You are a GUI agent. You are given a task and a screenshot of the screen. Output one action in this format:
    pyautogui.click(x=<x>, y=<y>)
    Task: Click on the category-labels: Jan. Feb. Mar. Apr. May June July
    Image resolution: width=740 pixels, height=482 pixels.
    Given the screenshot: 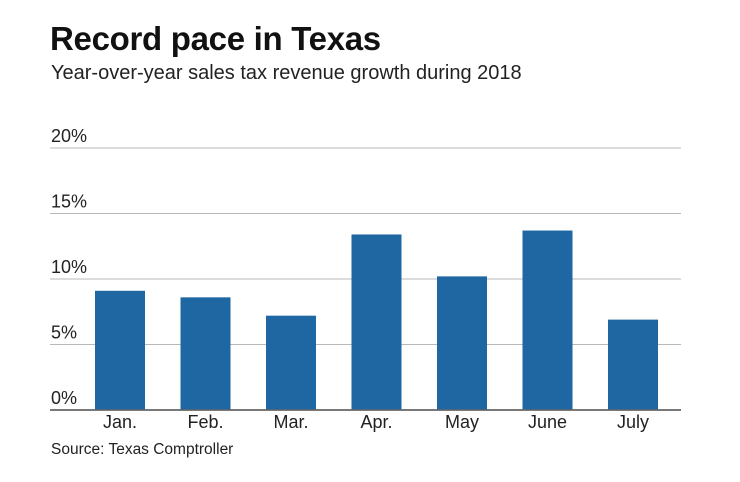 What is the action you would take?
    pyautogui.click(x=376, y=422)
    